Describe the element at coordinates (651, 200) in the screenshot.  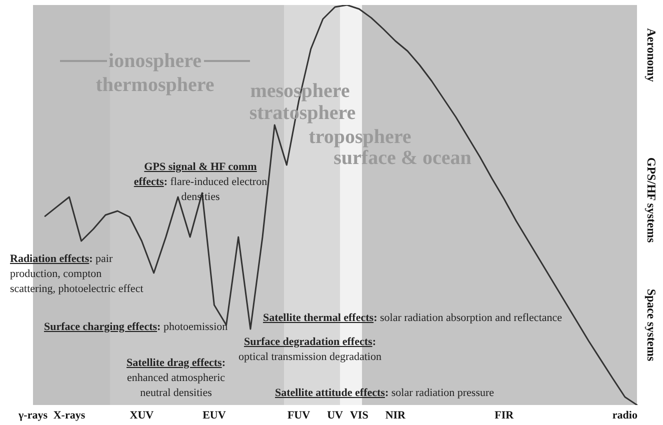
I see `text: GPS/HF systems` at that location.